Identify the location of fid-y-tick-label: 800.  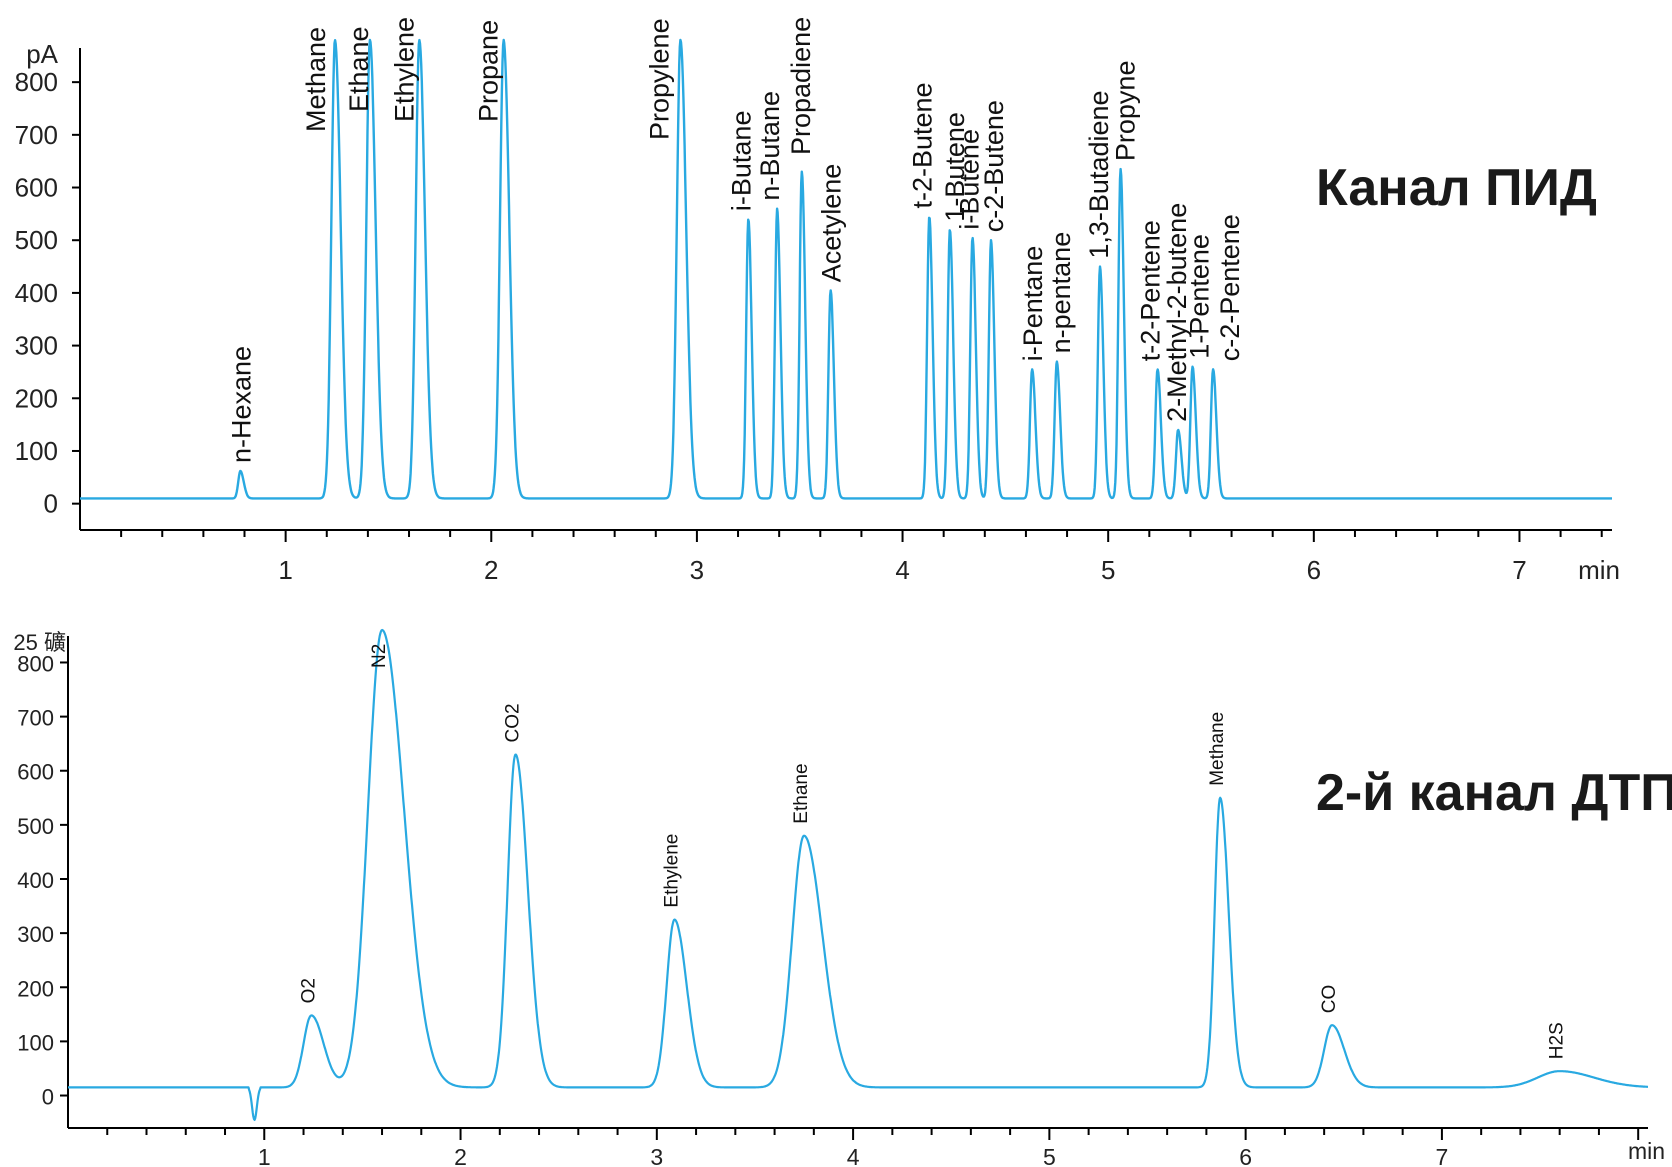
(36, 82).